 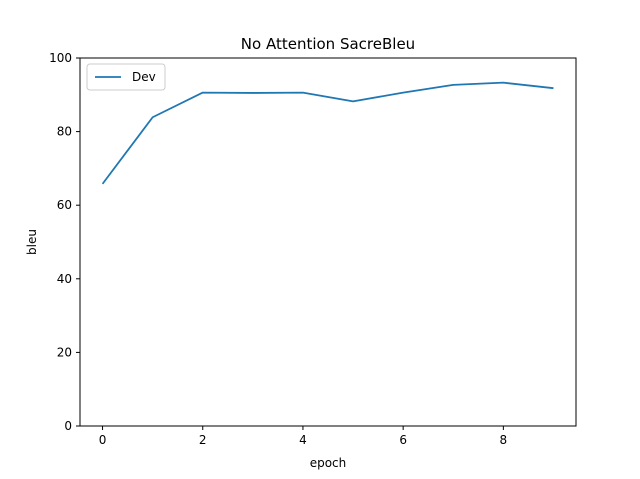 What do you see at coordinates (64, 279) in the screenshot?
I see `y-tick-label: 40` at bounding box center [64, 279].